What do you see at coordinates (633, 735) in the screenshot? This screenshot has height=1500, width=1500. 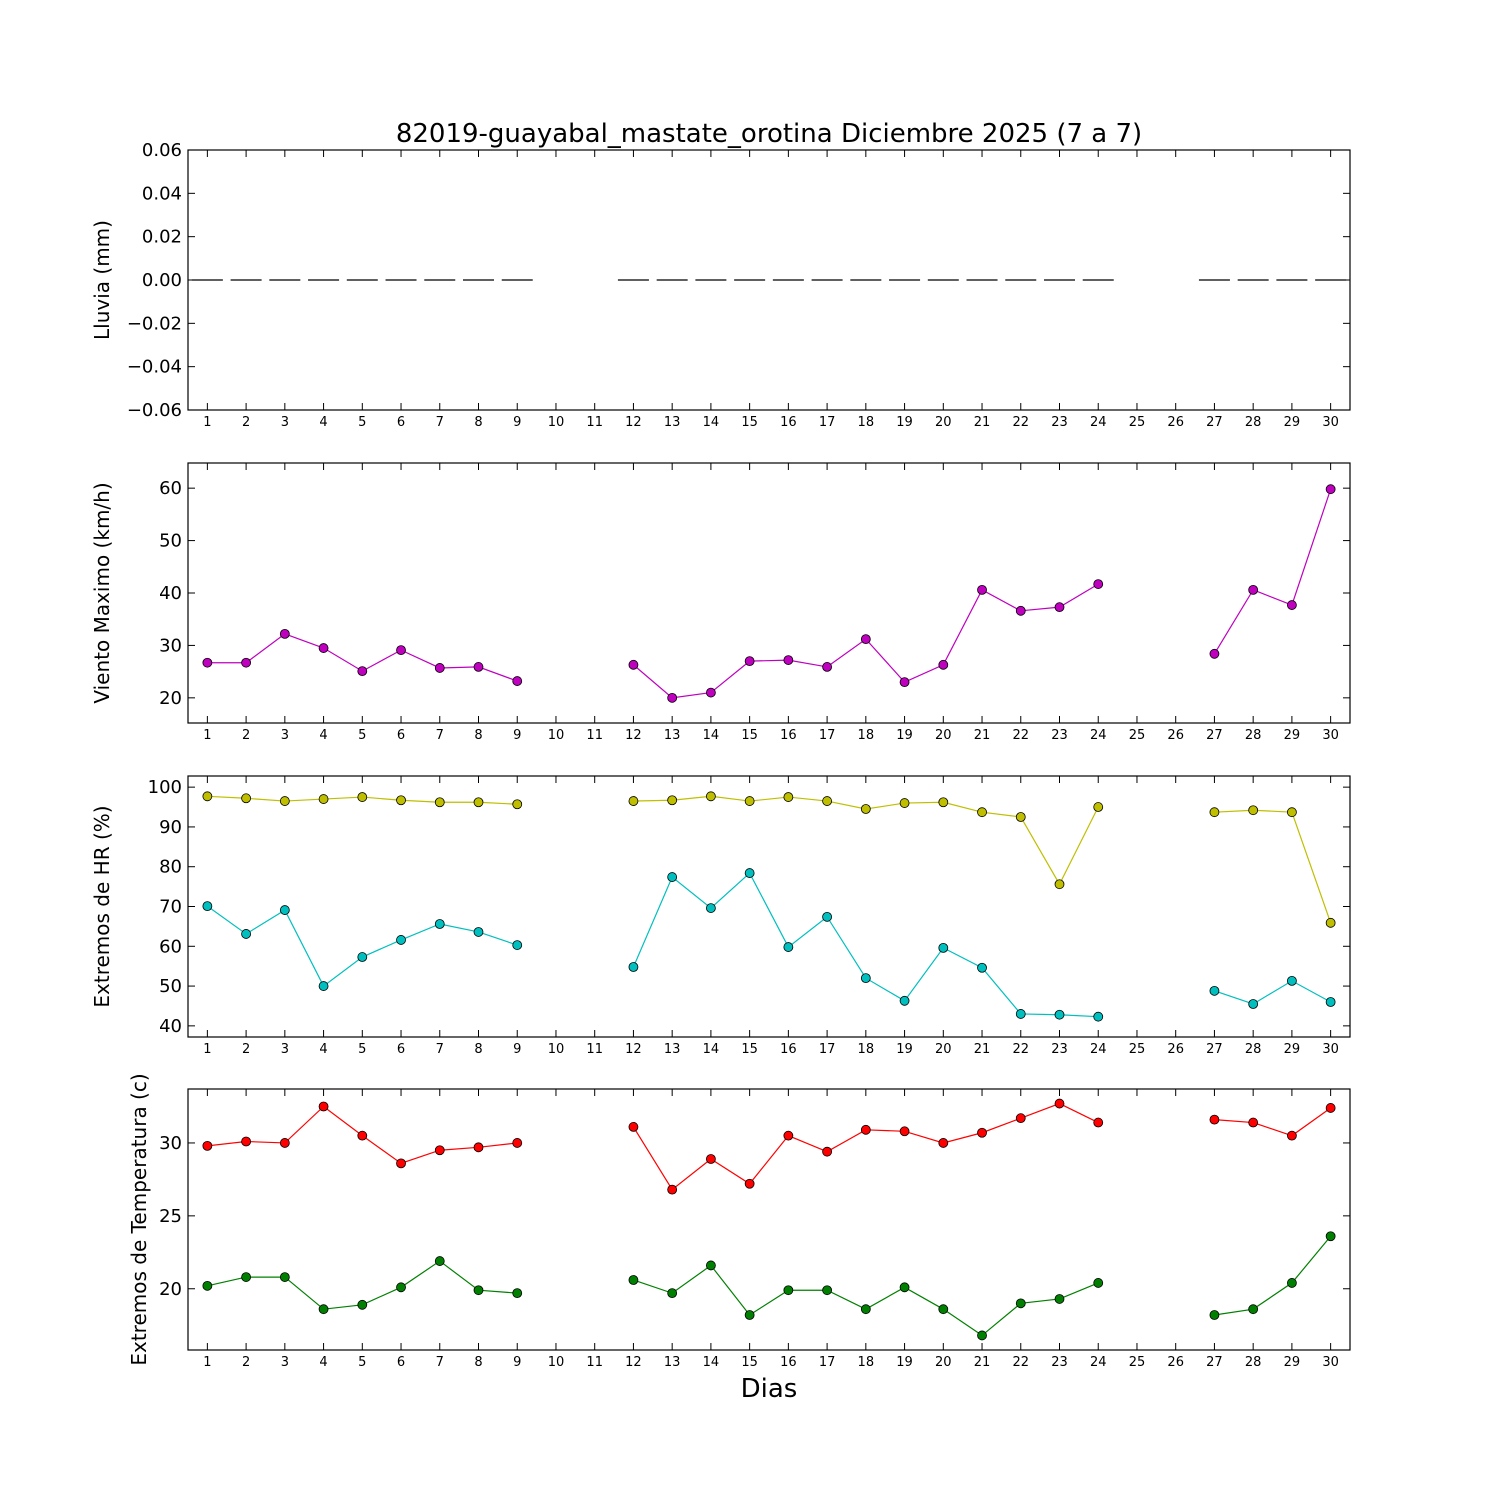 I see `x-tick-label: 12` at bounding box center [633, 735].